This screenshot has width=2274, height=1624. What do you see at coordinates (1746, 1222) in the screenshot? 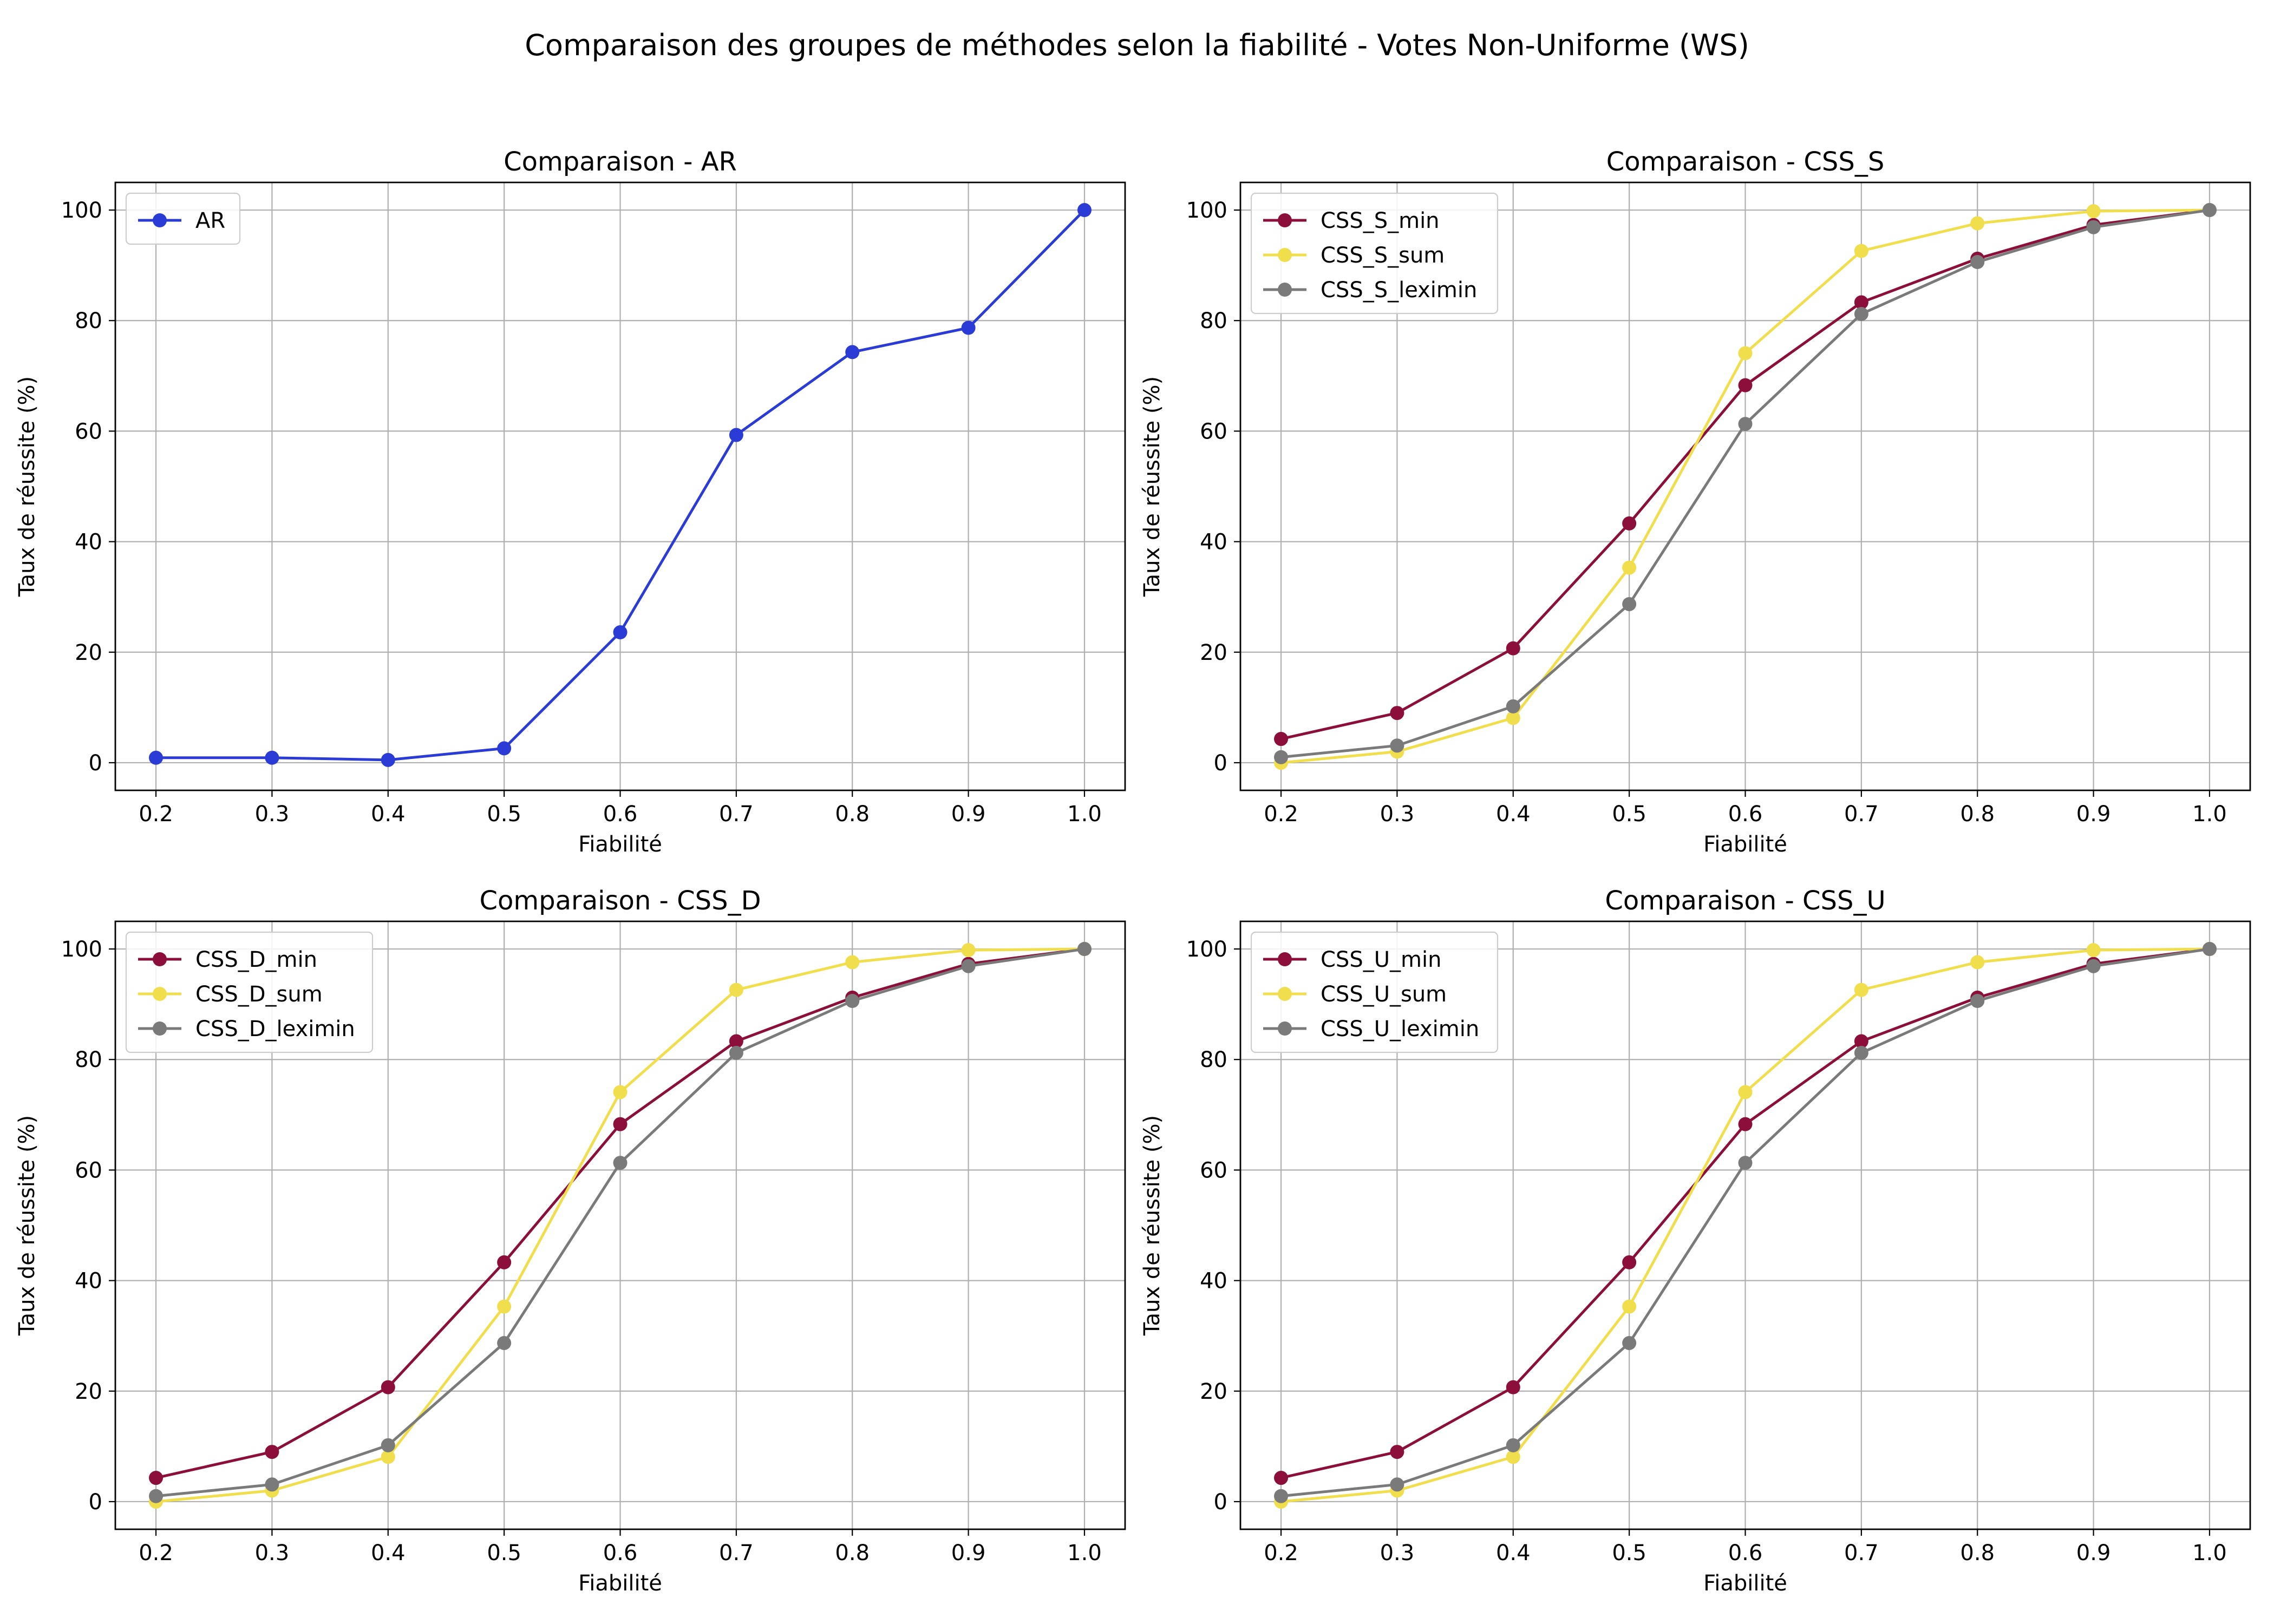
I see `series-css-u-leximin` at bounding box center [1746, 1222].